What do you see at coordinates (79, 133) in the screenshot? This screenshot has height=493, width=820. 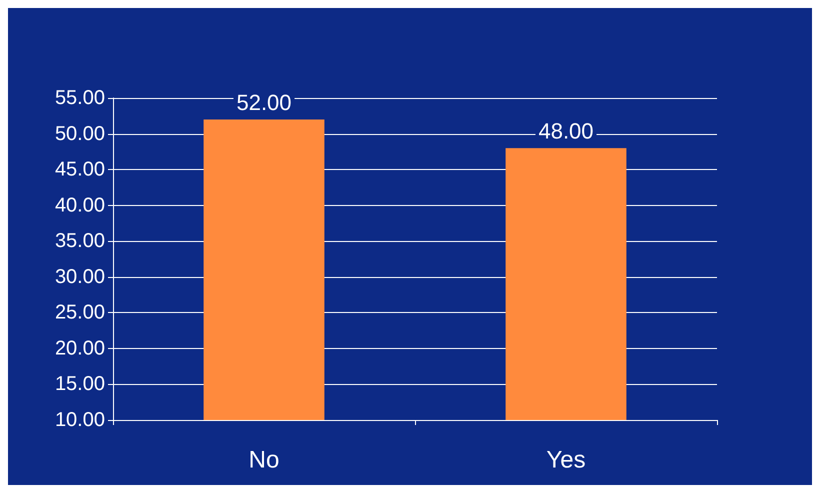 I see `y-tick-label: 50.00` at bounding box center [79, 133].